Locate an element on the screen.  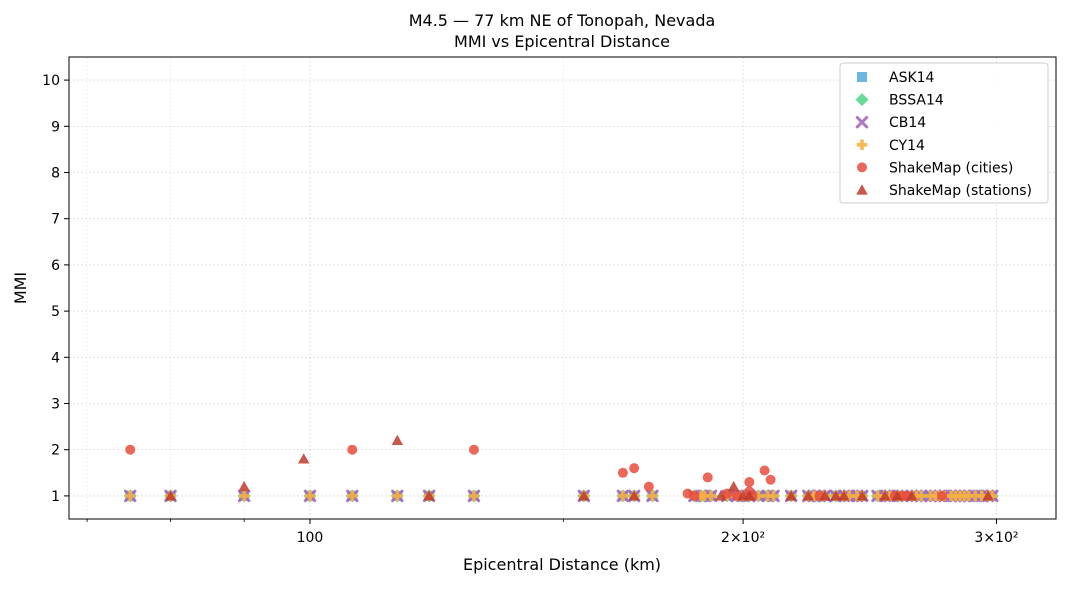
y-tick-label: 1 is located at coordinates (55, 497).